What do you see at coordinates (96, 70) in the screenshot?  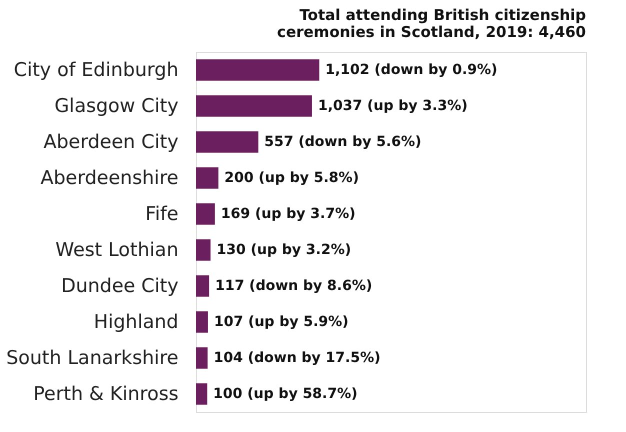 I see `y-tick-label: City of Edinburgh` at bounding box center [96, 70].